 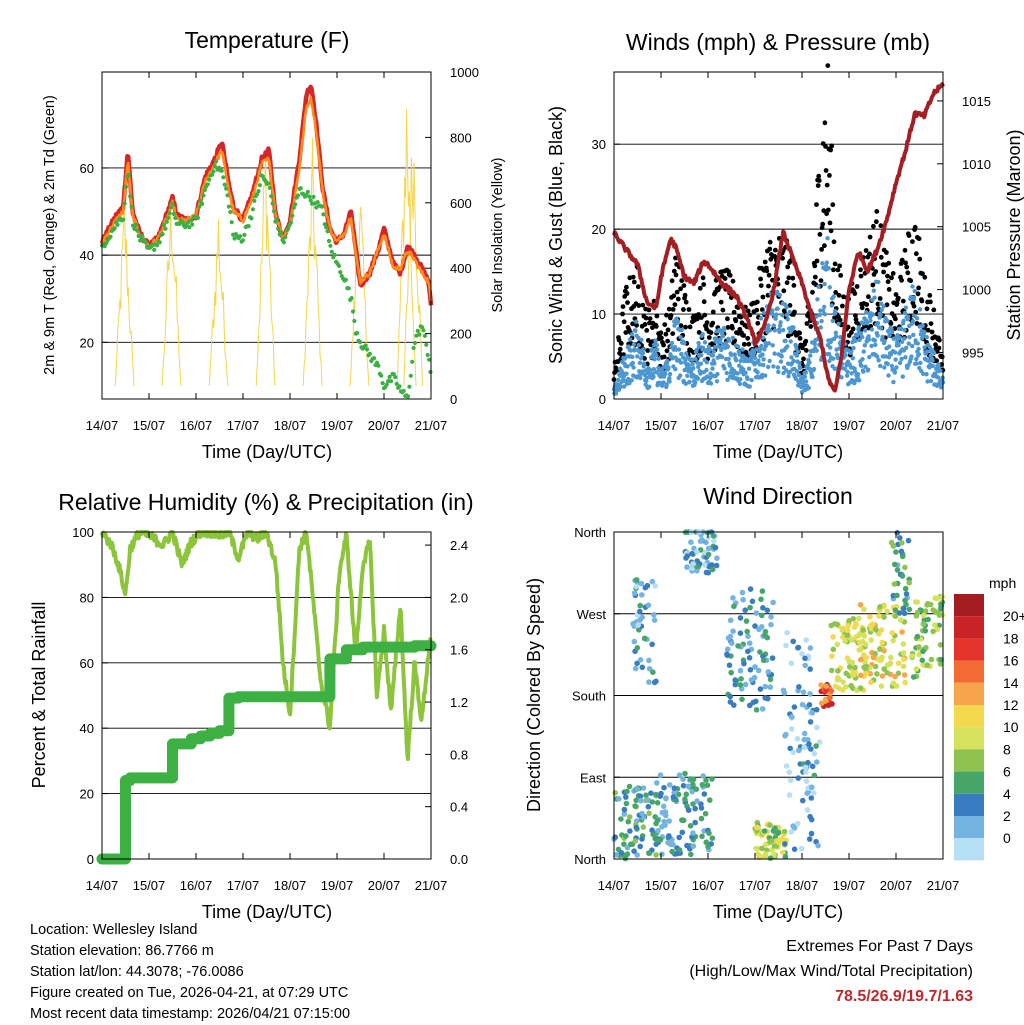 I want to click on direction-xtick-label: 18/07, so click(x=802, y=885).